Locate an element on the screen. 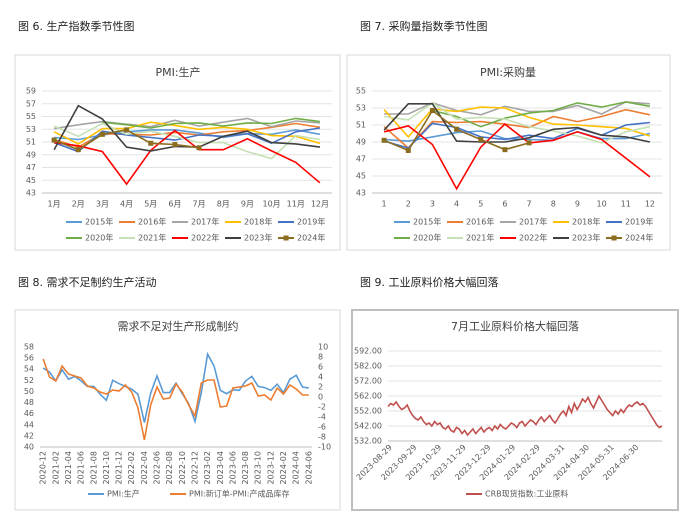  figure-caption: 图 7. 采购量指数季节性图 is located at coordinates (424, 26).